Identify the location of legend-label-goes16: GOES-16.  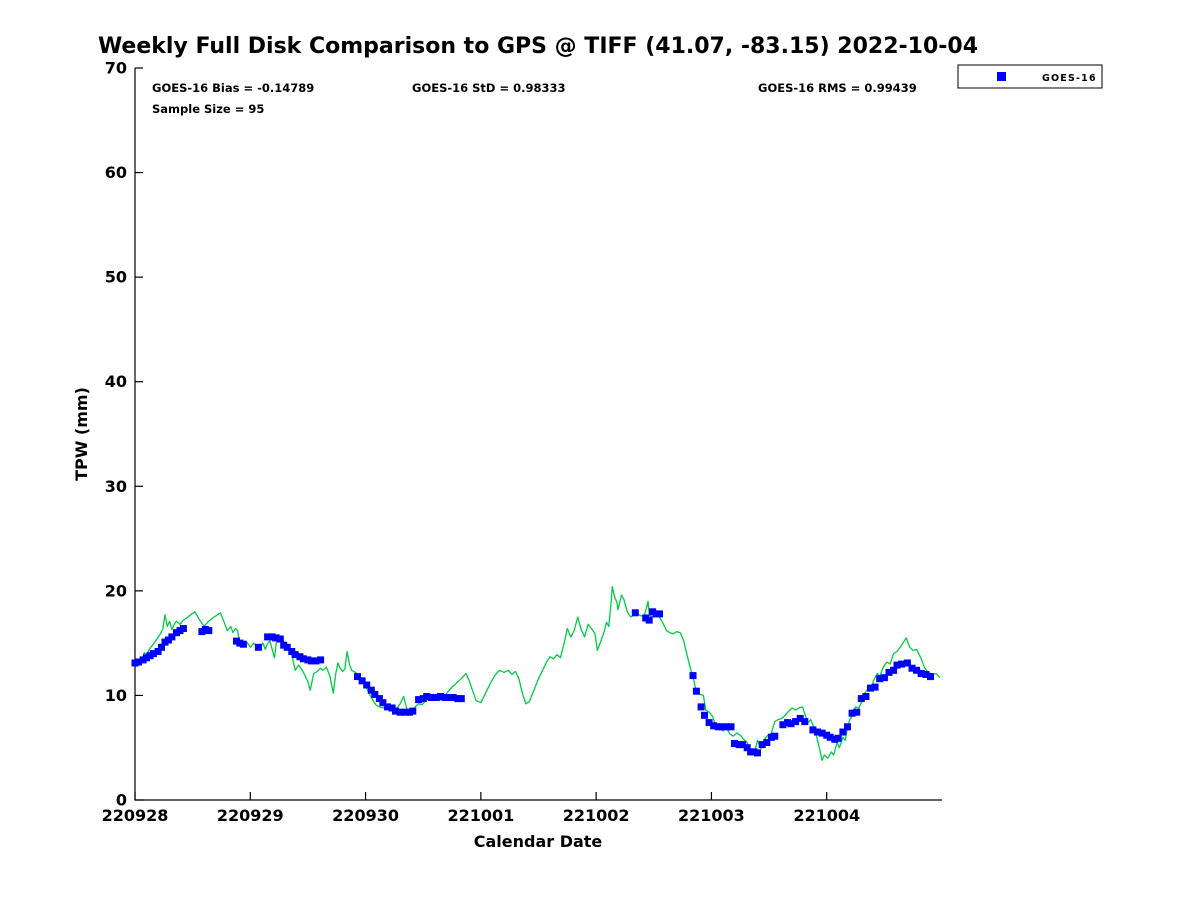
(1069, 78).